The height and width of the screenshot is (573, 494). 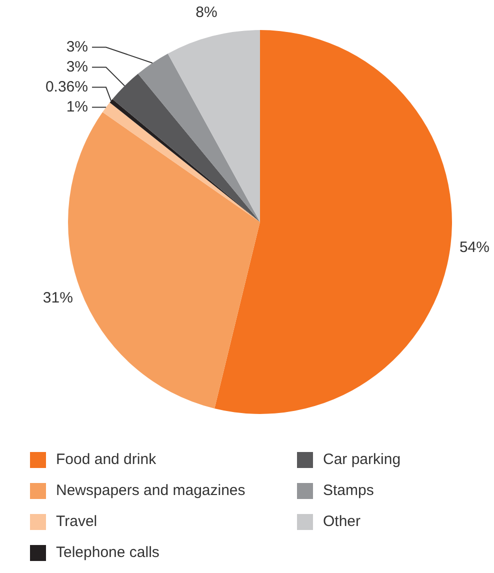 What do you see at coordinates (348, 490) in the screenshot?
I see `legend-label: Stamps` at bounding box center [348, 490].